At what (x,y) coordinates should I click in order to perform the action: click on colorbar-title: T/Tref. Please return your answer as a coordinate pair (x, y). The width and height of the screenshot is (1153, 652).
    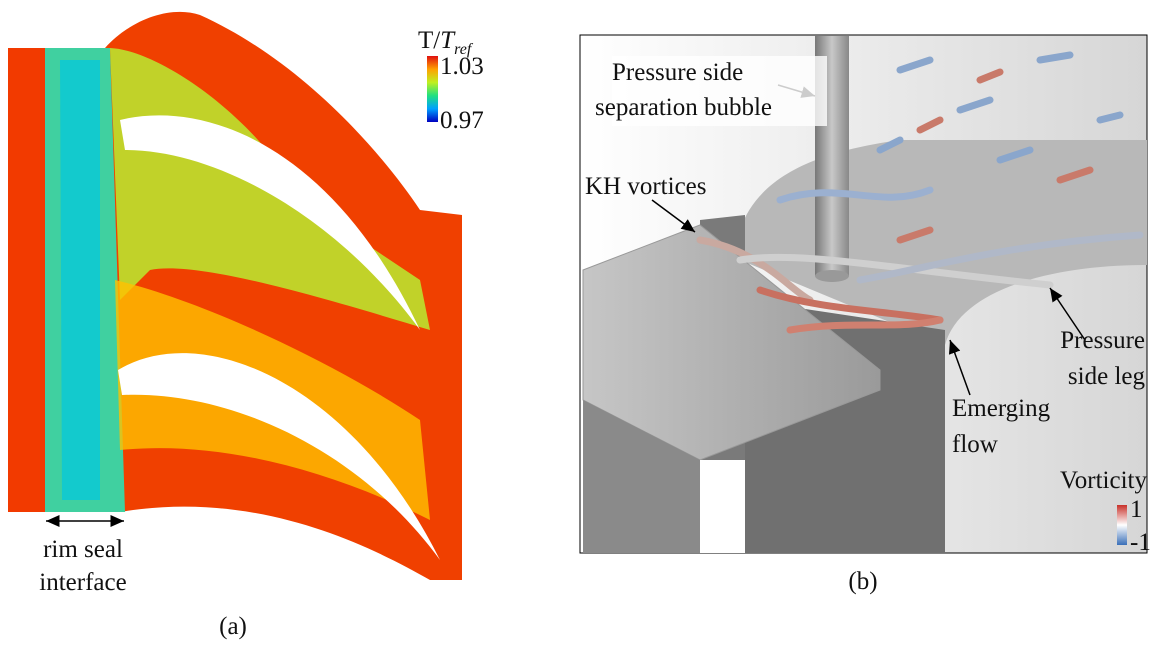
    Looking at the image, I should click on (446, 42).